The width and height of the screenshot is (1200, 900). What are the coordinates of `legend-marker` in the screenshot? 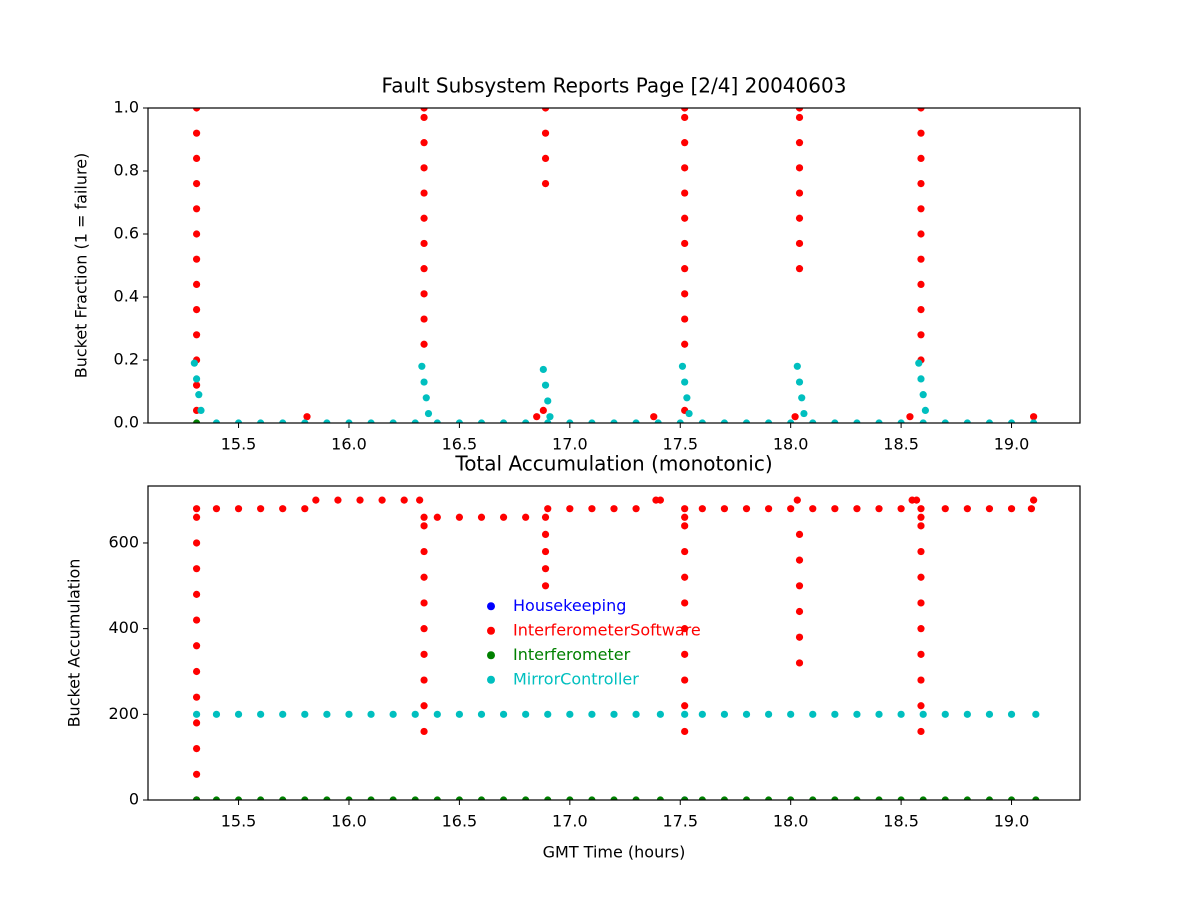 It's located at (491, 606).